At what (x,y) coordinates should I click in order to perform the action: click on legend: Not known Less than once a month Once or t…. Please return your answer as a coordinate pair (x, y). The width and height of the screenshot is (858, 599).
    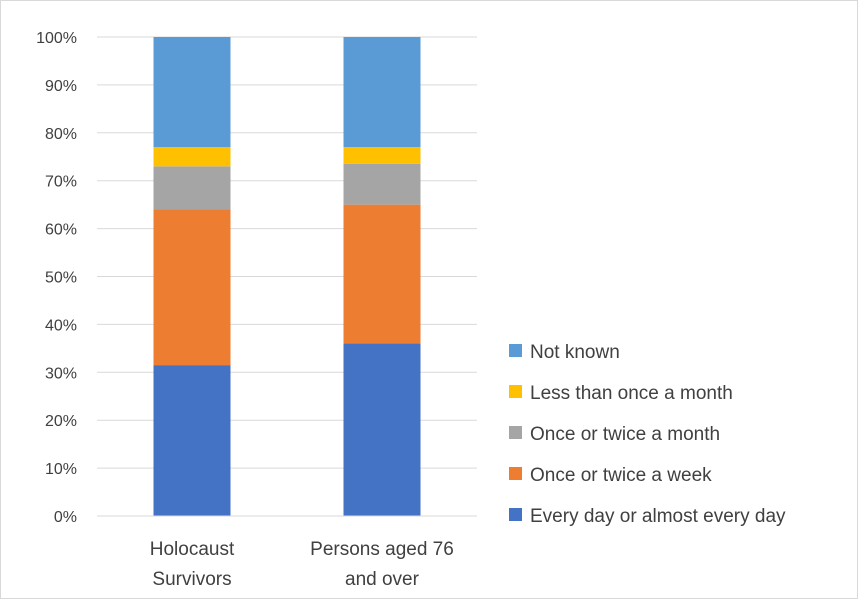
    Looking at the image, I should click on (647, 434).